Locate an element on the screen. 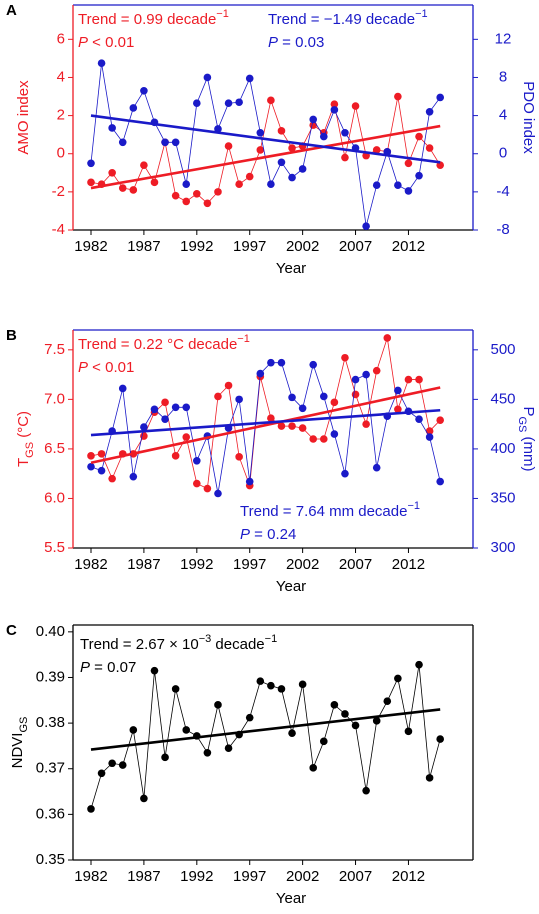 This screenshot has height=914, width=539. x-tick-label: 1997 is located at coordinates (249, 564).